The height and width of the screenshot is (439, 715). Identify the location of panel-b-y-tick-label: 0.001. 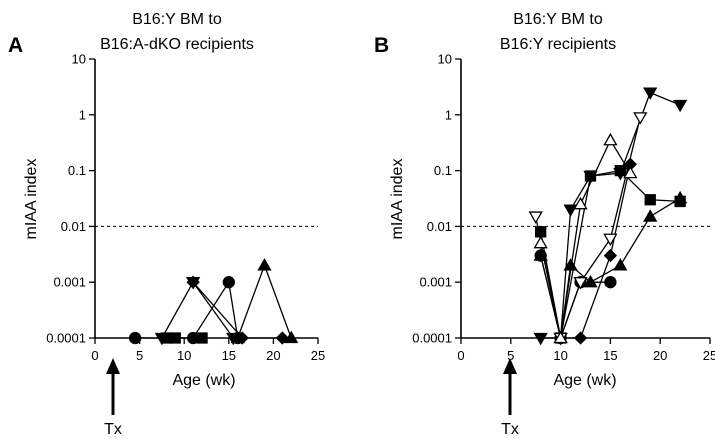
(435, 282).